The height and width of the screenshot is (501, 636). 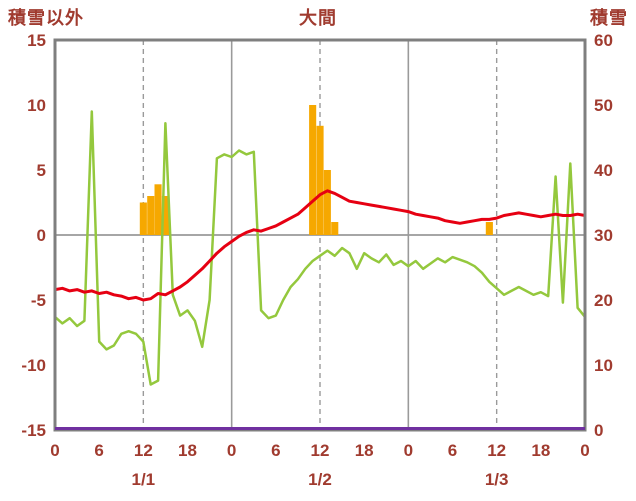 I want to click on left-axis-tick-label: 0, so click(x=41, y=235).